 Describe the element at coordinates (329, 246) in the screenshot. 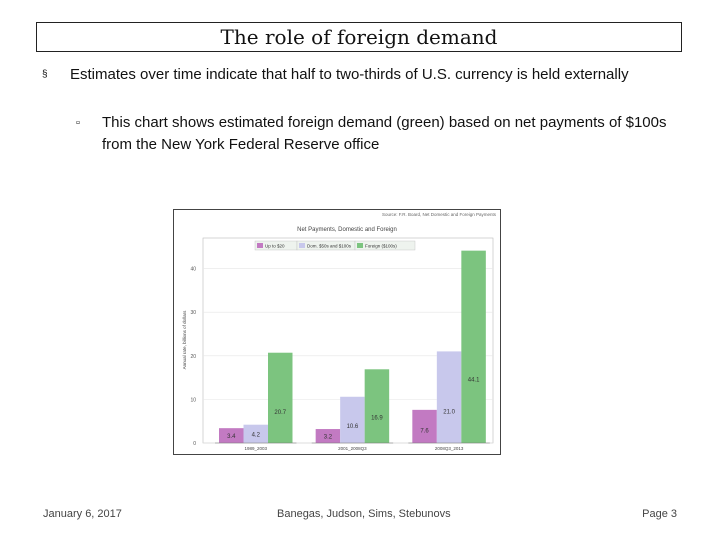

I see `legend-label: Dom. $50s and $100s` at that location.